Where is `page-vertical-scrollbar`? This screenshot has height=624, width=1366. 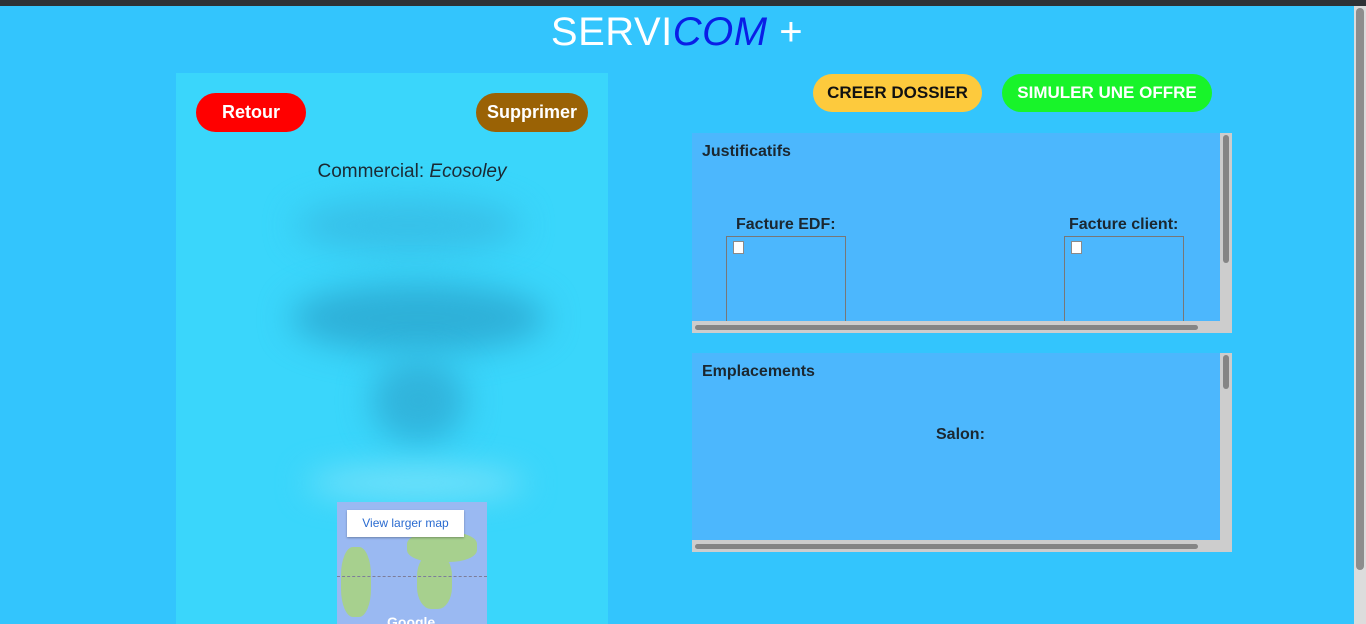 page-vertical-scrollbar is located at coordinates (1360, 315).